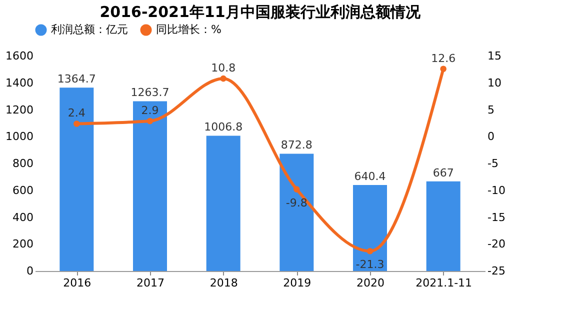  I want to click on data-label: 1364.7, so click(76, 79).